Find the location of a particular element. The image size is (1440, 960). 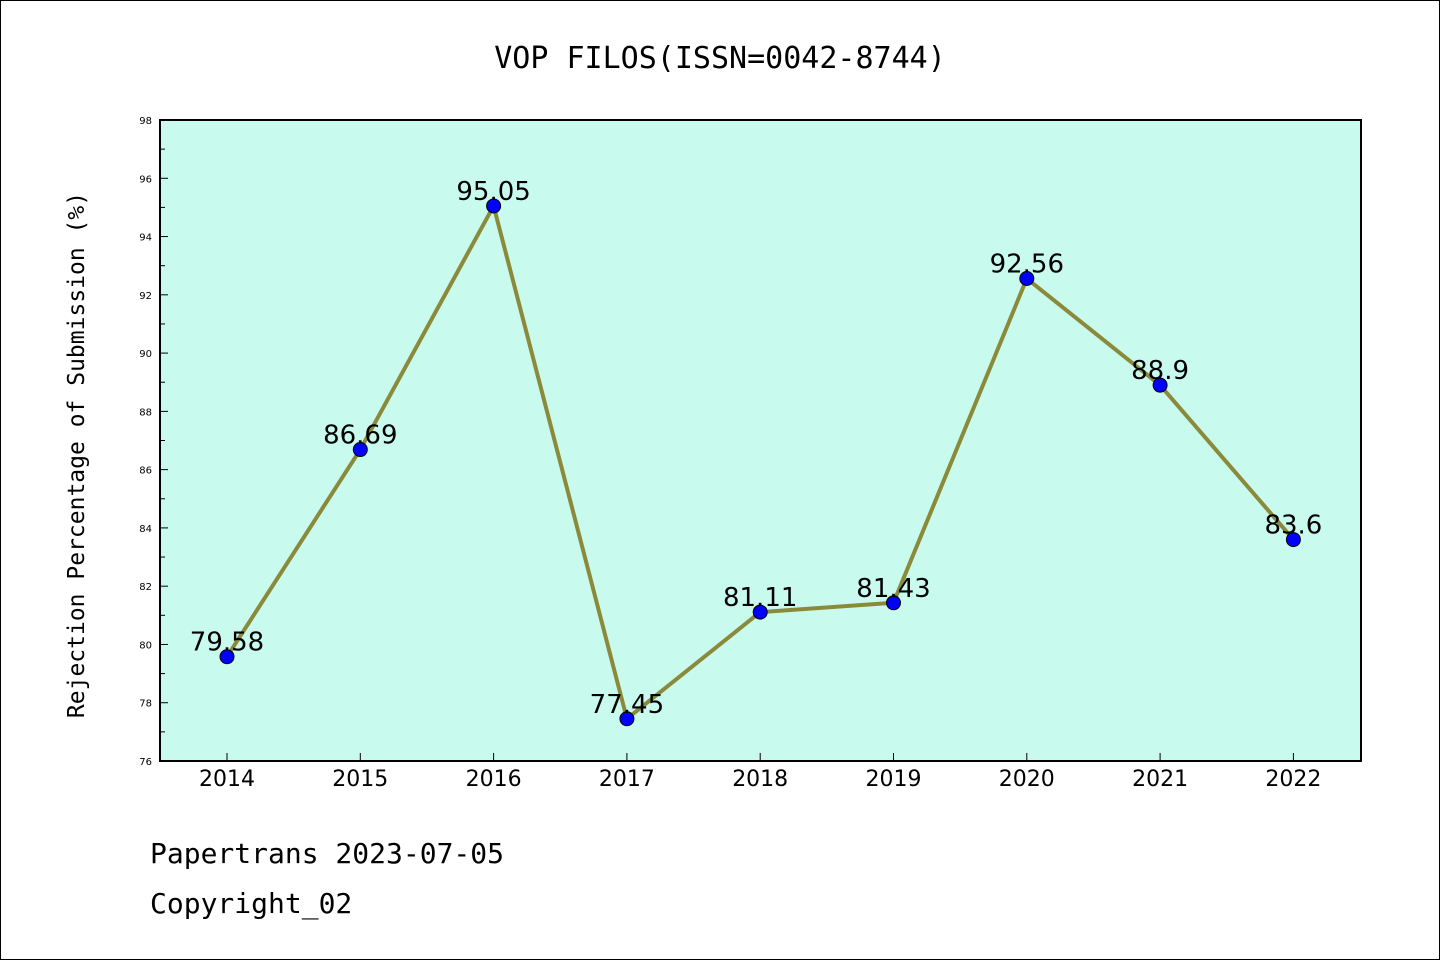

y-tick-label: 78 is located at coordinates (145, 704).